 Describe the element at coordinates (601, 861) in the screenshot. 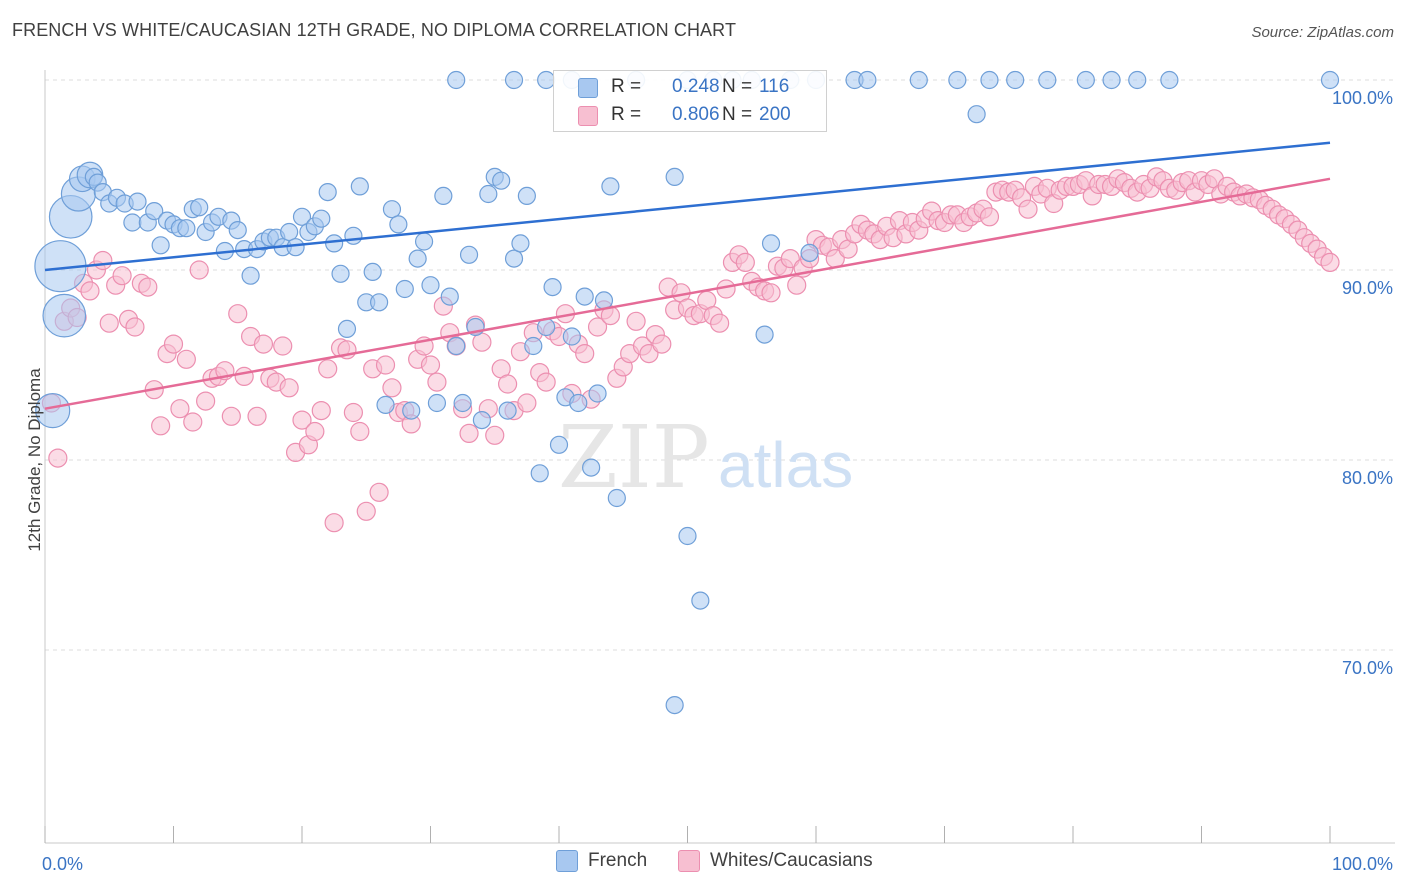

I see `legend-item-french: French` at that location.